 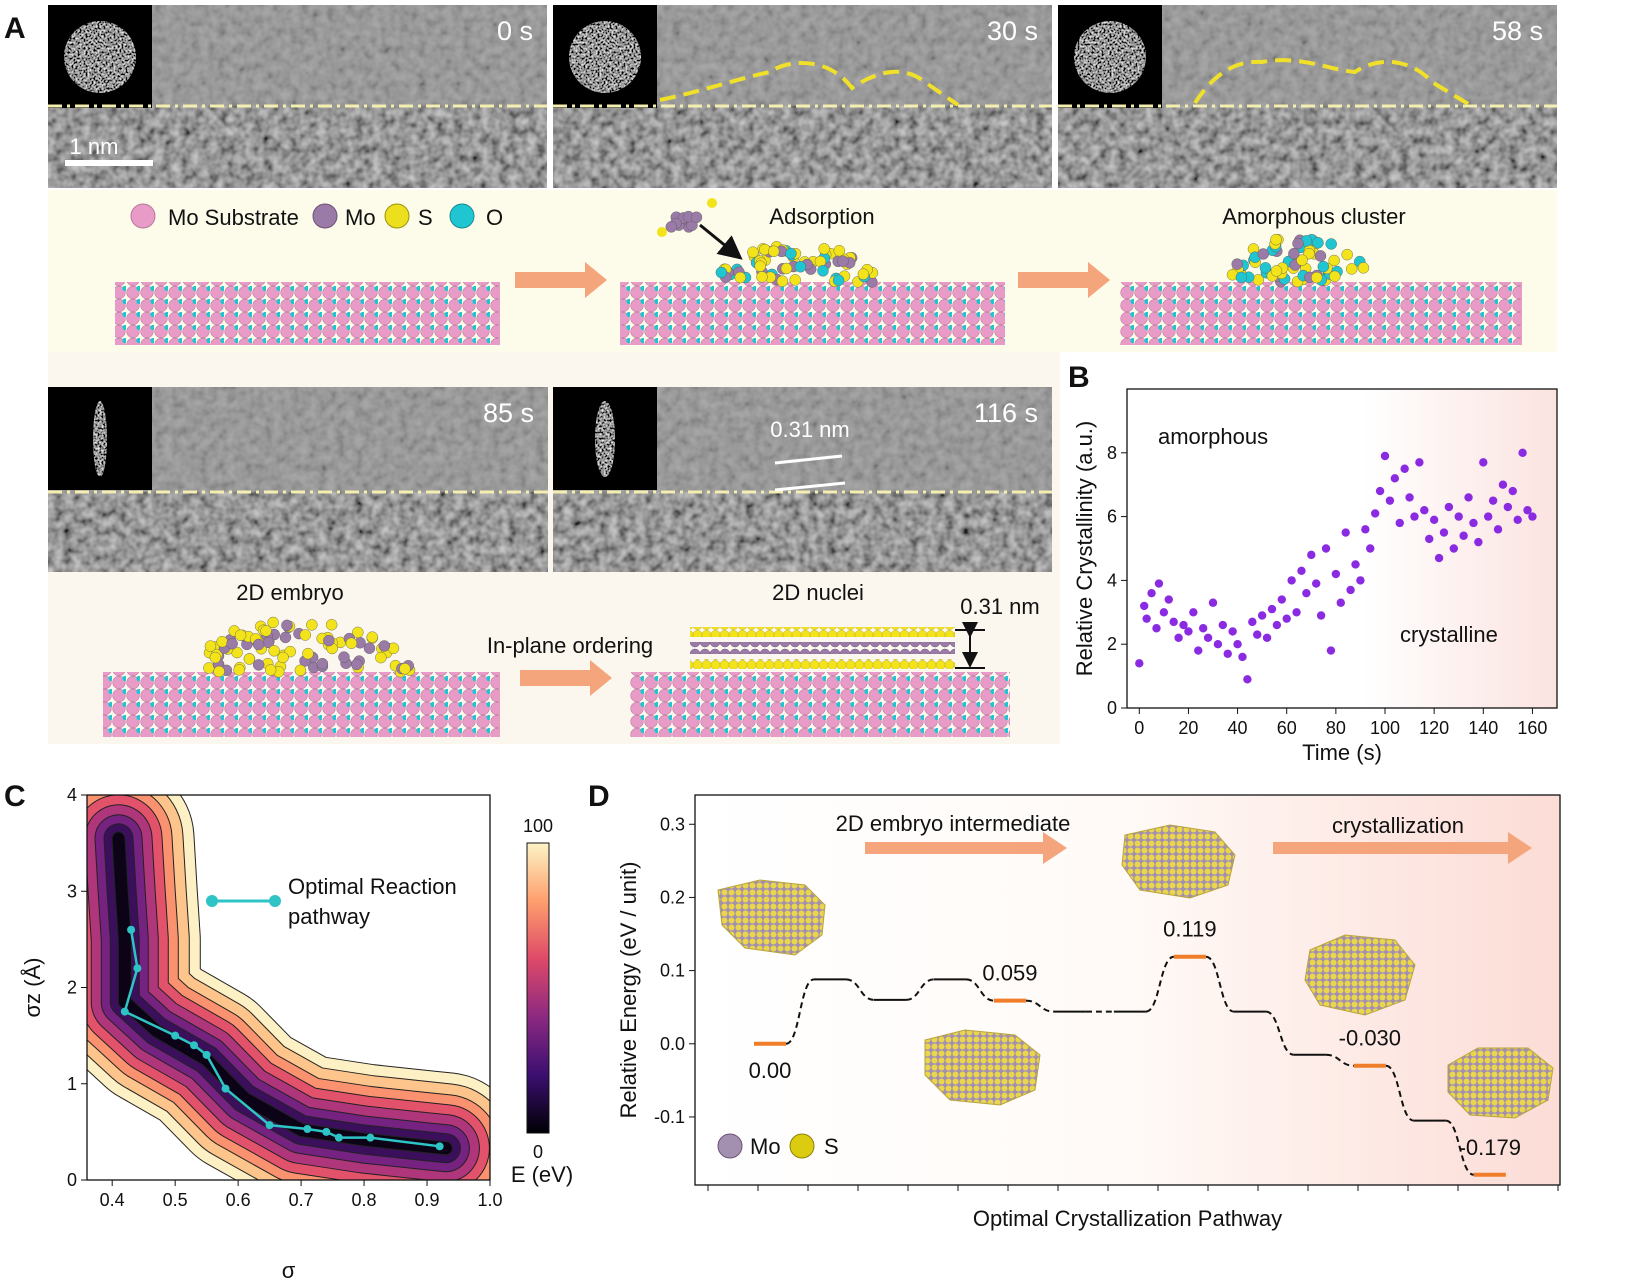 I want to click on structure-model, so click(x=1360, y=975).